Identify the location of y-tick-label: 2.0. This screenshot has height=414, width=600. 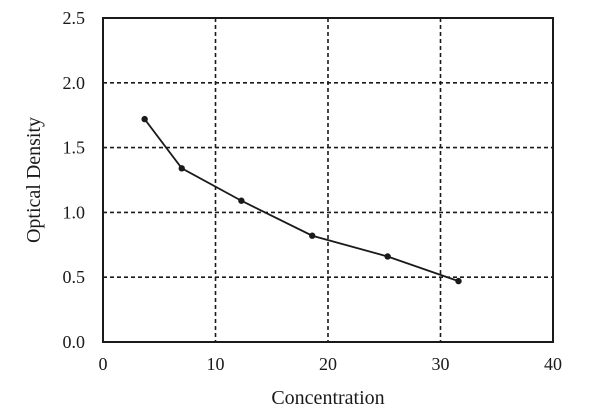
(74, 83).